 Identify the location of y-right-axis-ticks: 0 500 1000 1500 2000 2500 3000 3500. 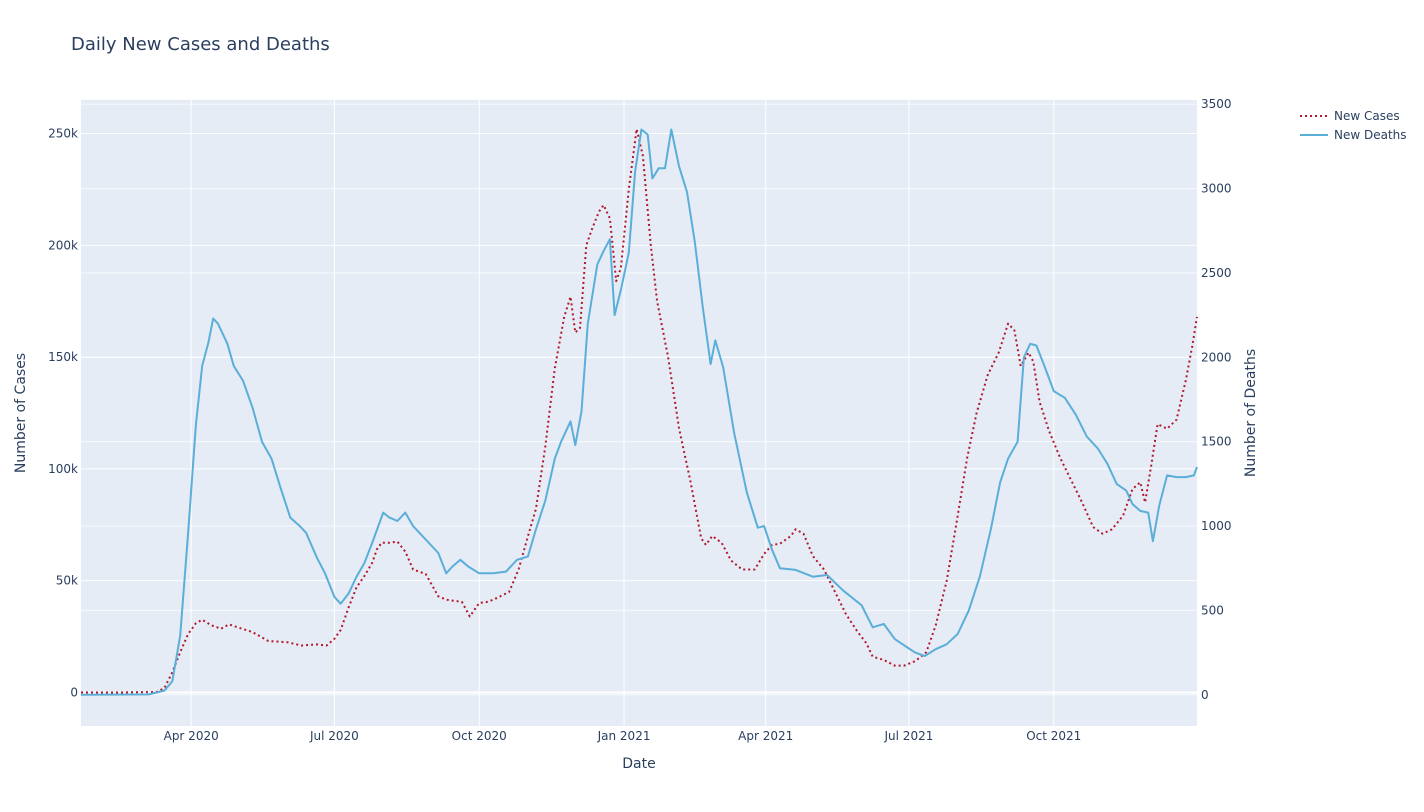
(1216, 399).